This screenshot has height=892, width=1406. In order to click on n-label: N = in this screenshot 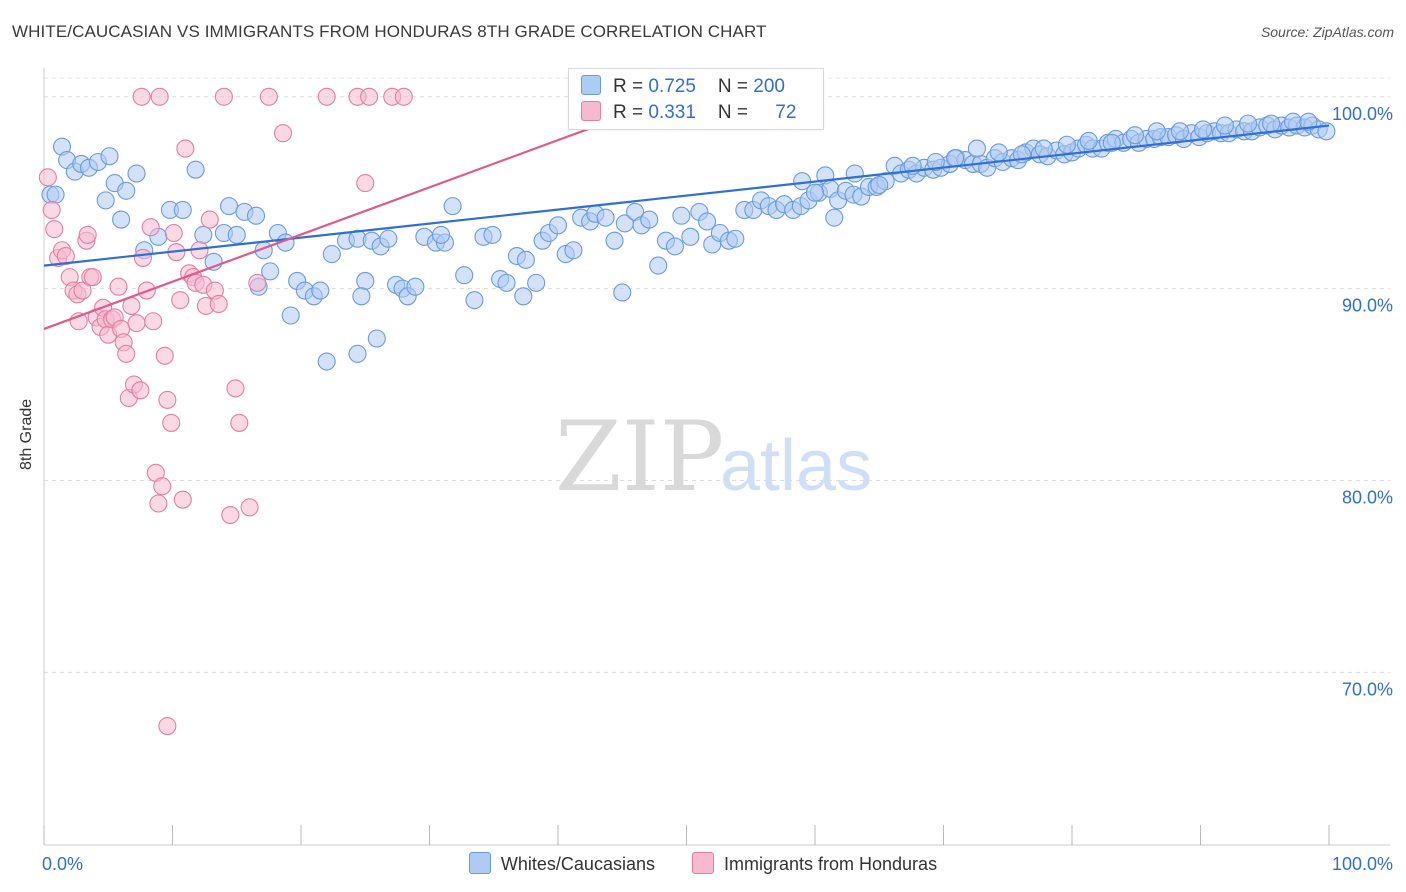, I will do `click(735, 86)`.